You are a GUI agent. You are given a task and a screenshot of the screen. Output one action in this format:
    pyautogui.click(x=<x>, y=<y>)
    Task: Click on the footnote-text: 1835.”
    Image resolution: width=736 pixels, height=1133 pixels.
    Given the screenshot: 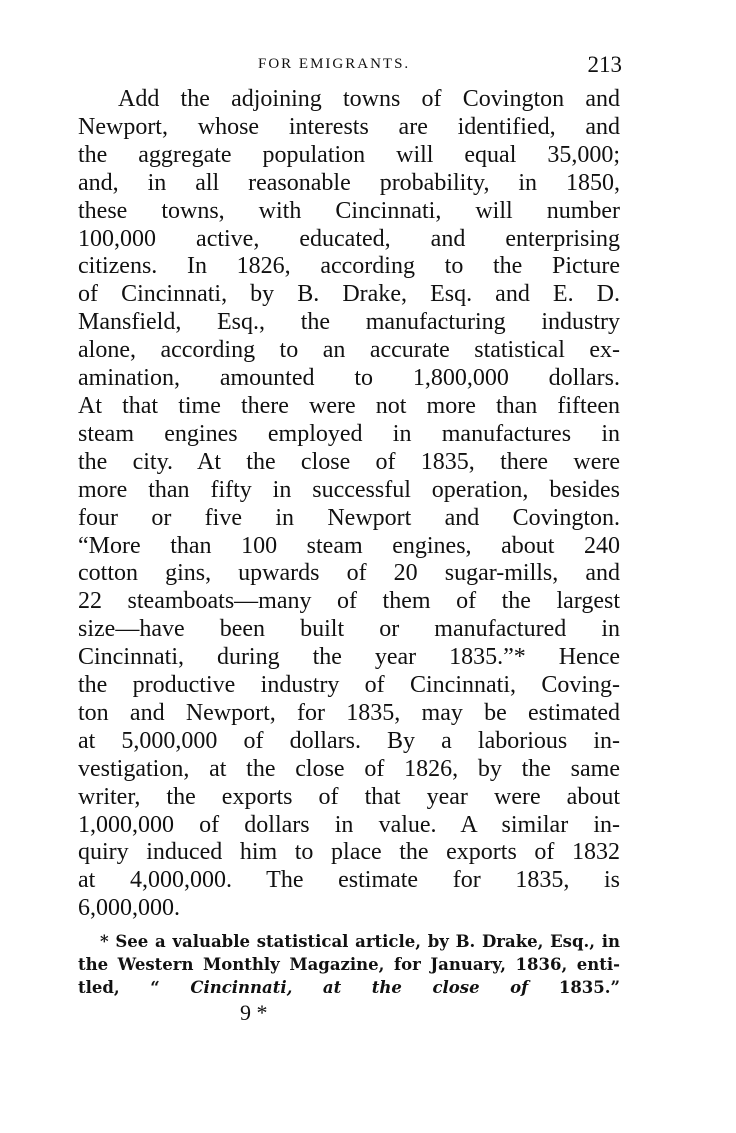 What is the action you would take?
    pyautogui.click(x=574, y=987)
    